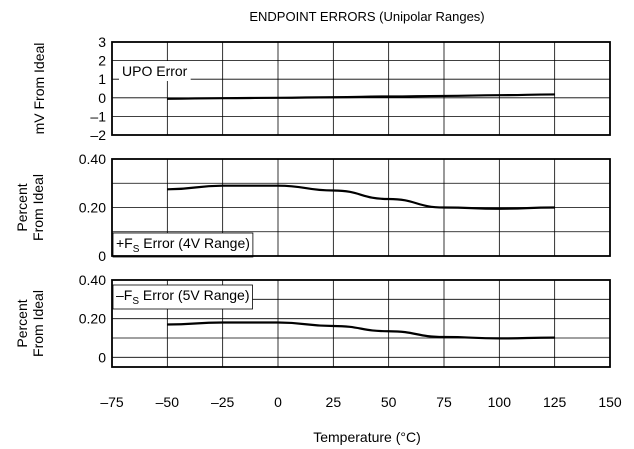 The width and height of the screenshot is (634, 449). I want to click on y-tick-label: 3, so click(102, 42).